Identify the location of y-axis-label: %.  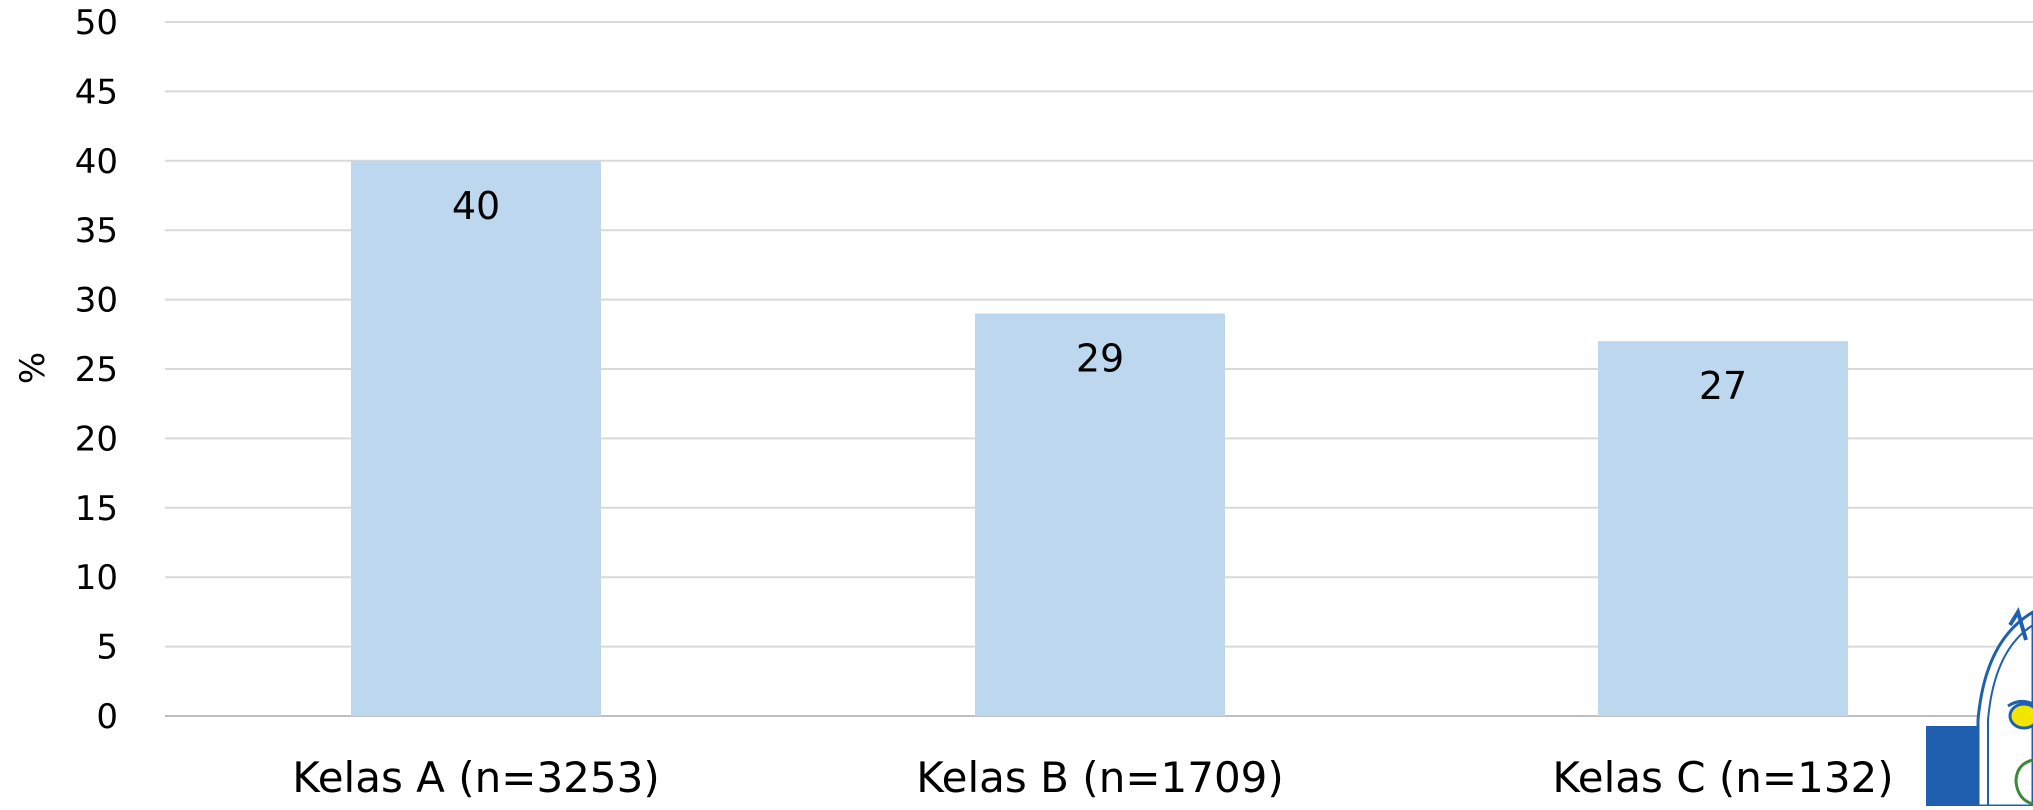
(33, 368).